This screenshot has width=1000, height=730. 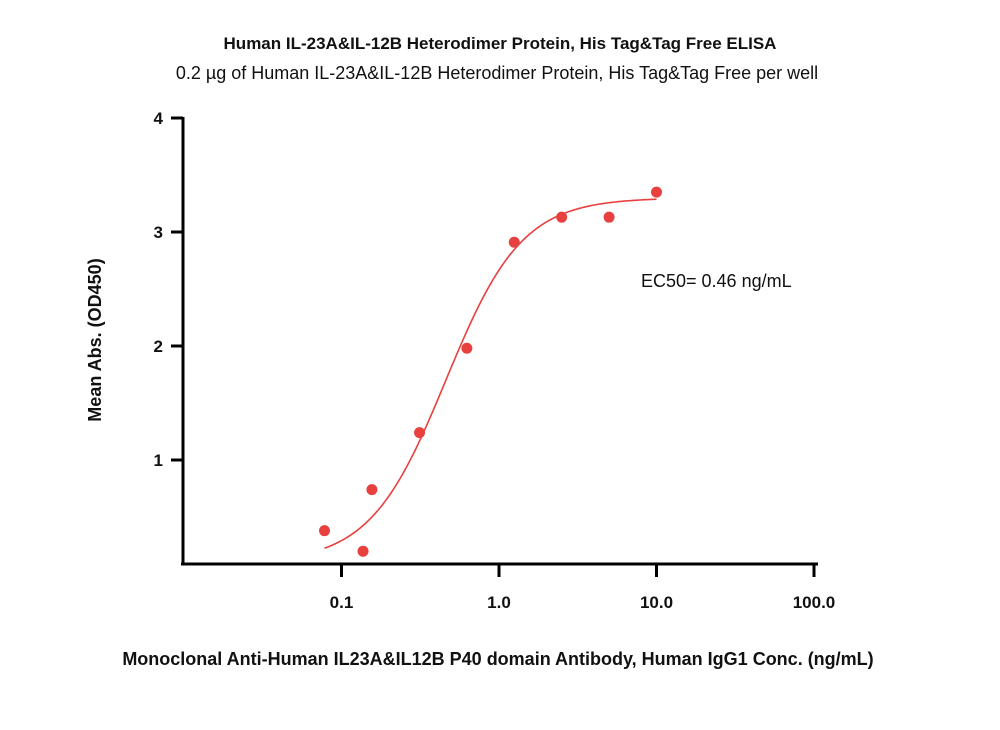 What do you see at coordinates (716, 281) in the screenshot?
I see `ec50-annotation: EC50= 0.46 ng/mL` at bounding box center [716, 281].